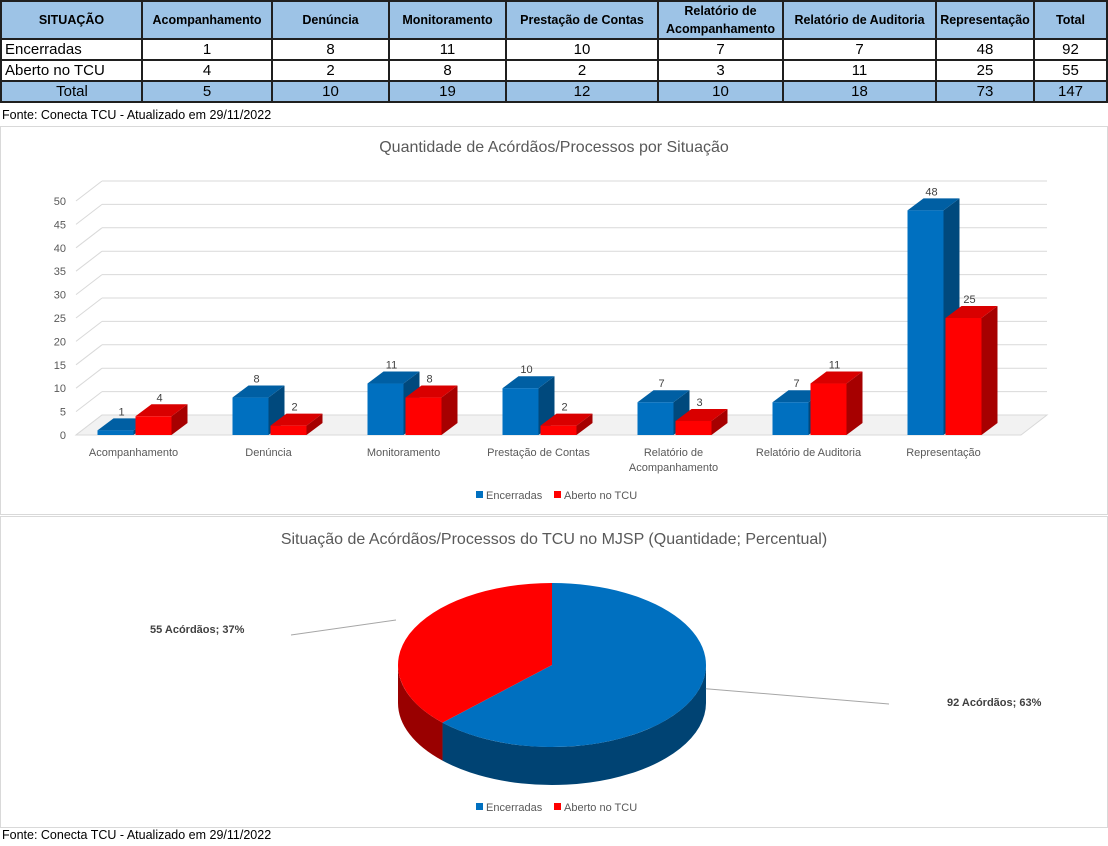 This screenshot has height=846, width=1108. I want to click on table-cell: 1, so click(207, 49).